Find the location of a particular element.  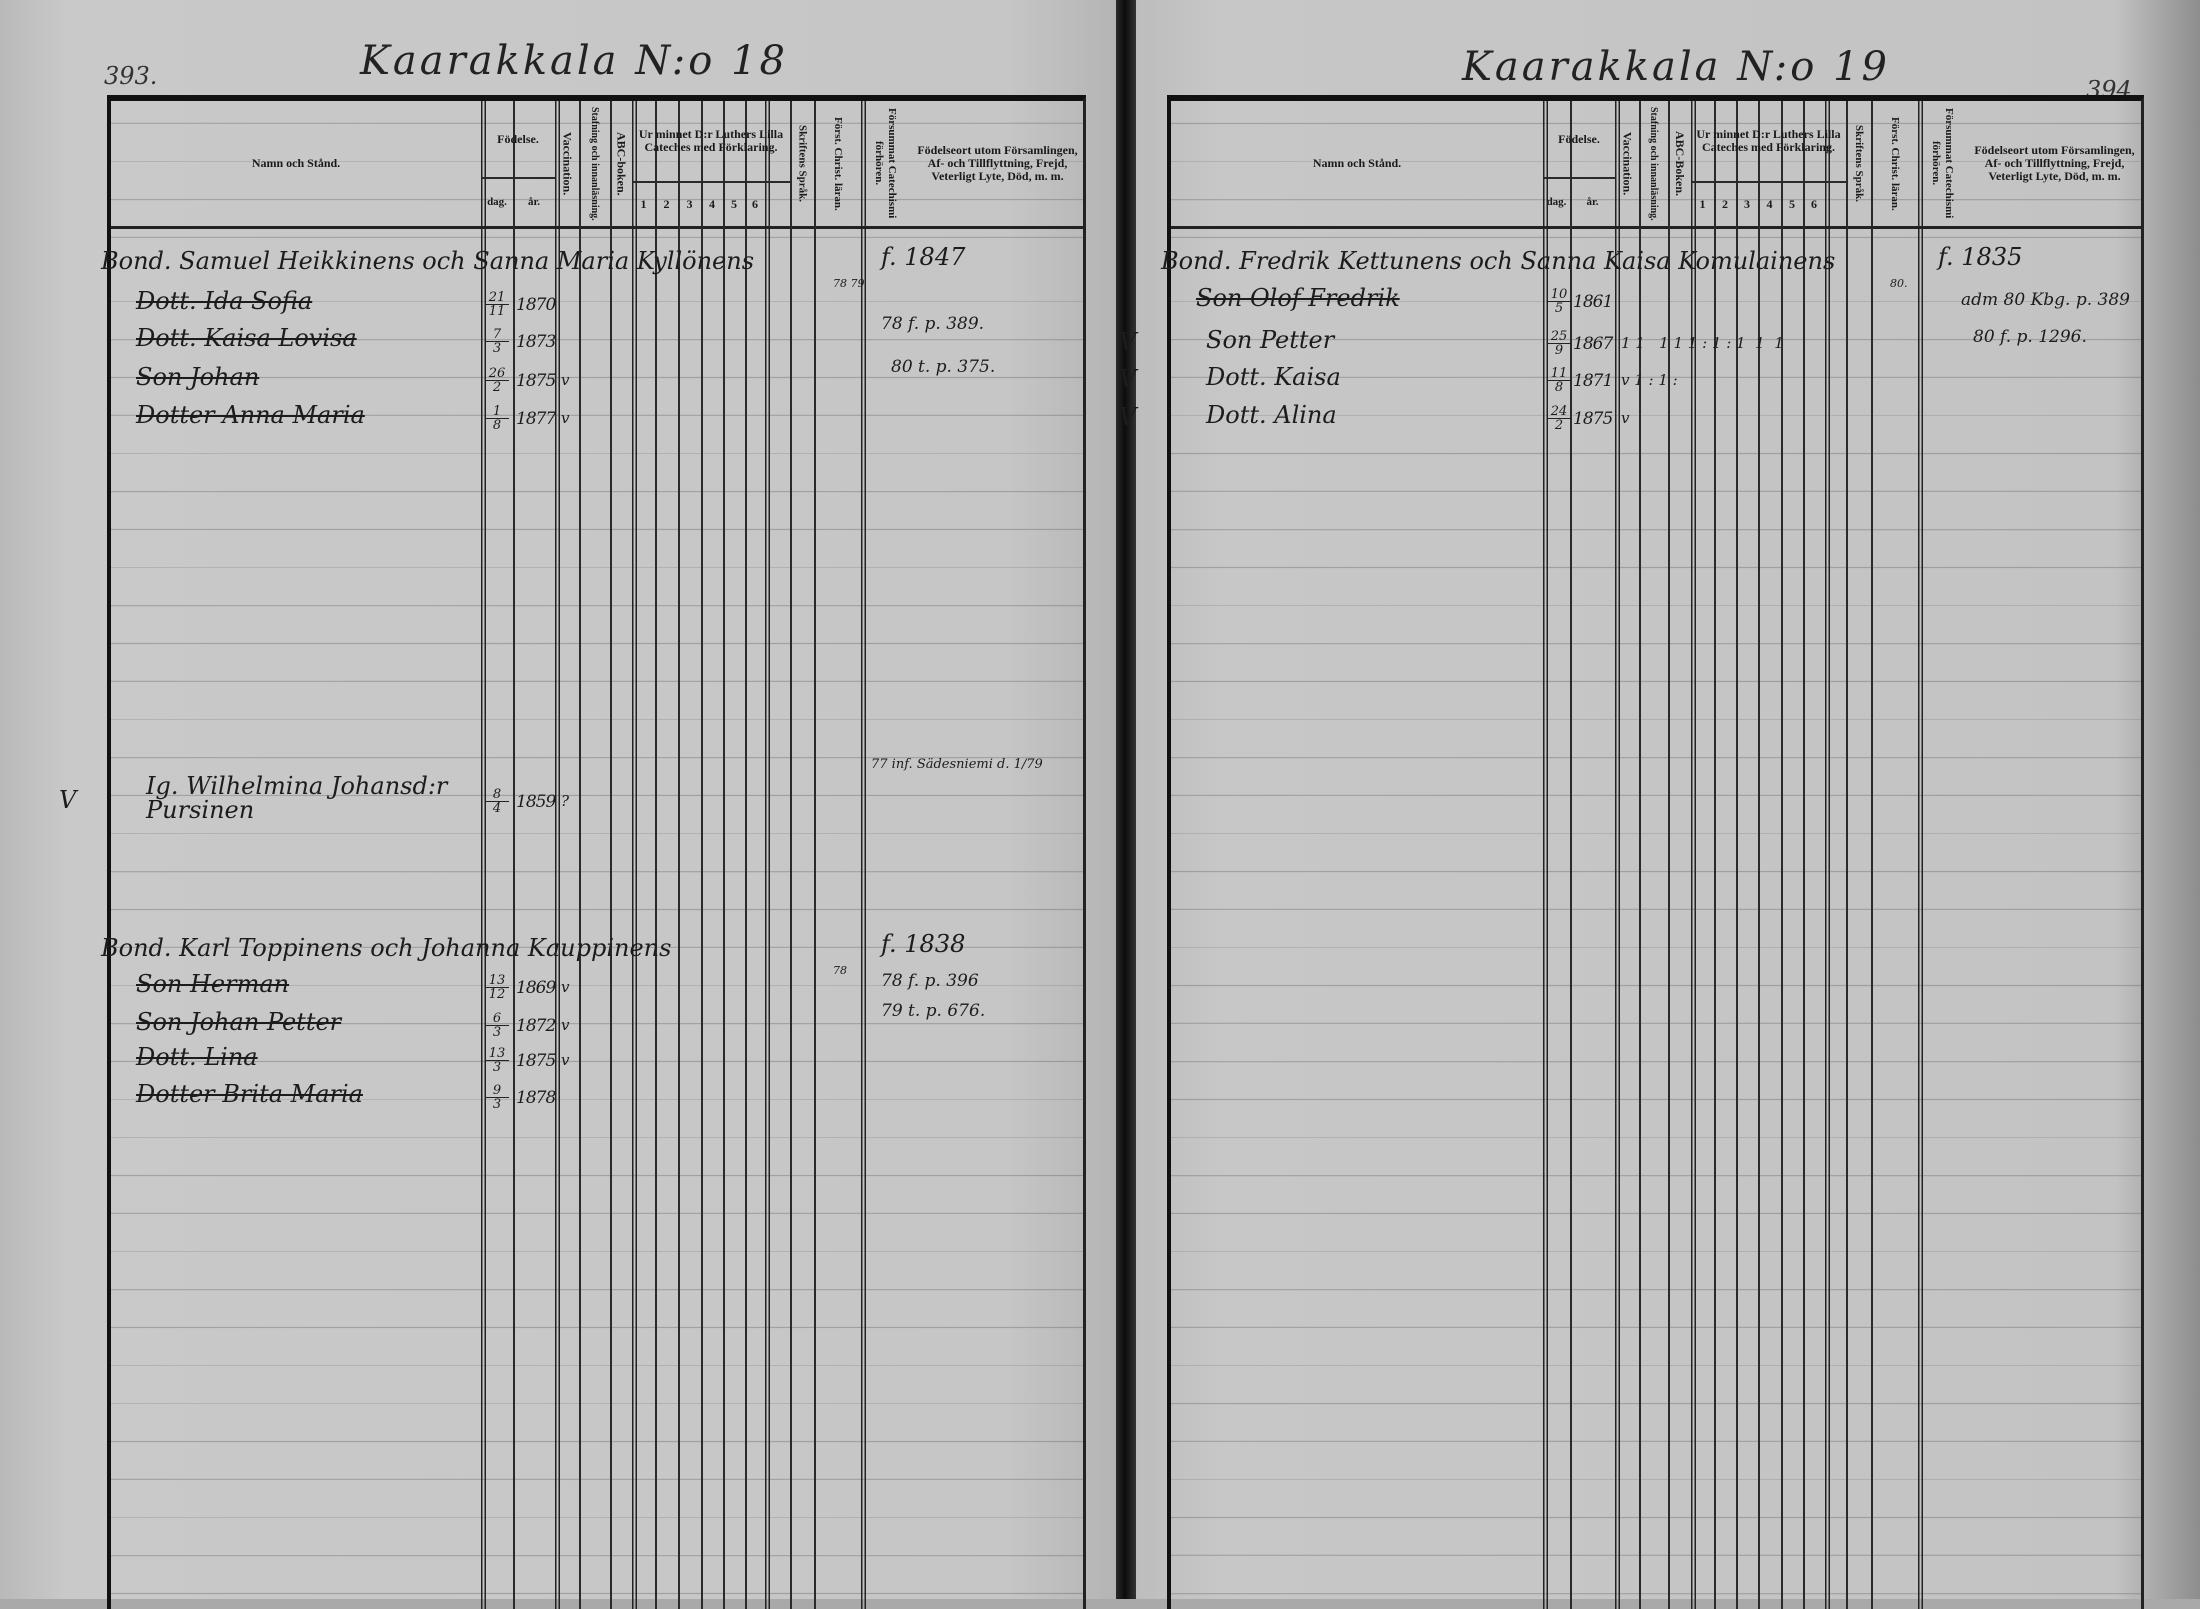

birth-day: 1 is located at coordinates (497, 411).